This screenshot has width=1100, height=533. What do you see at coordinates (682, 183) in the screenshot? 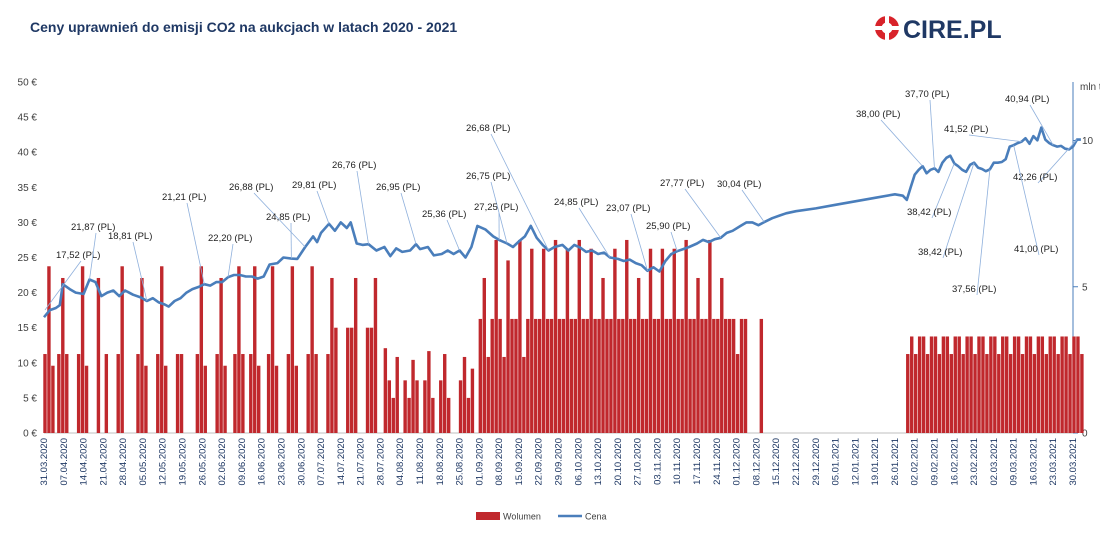
I see `price-annotation: 27,77 (PL)` at bounding box center [682, 183].